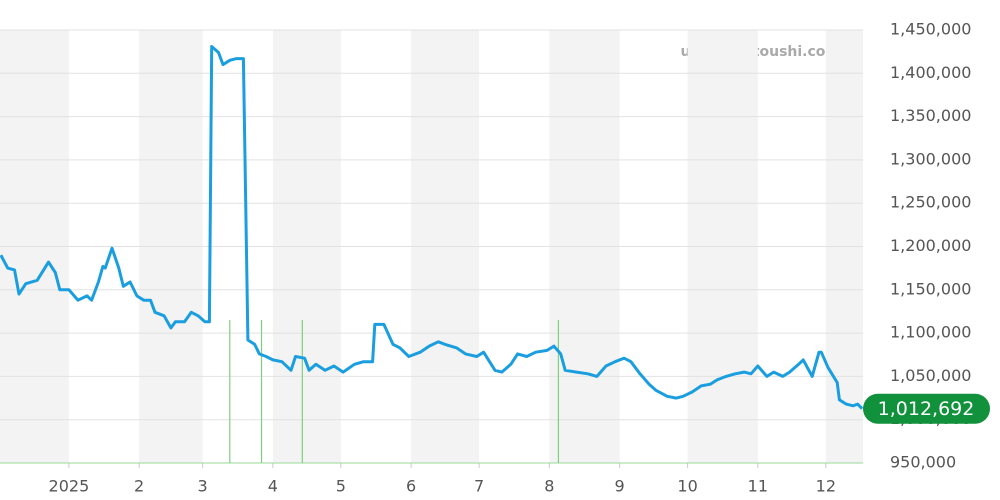  What do you see at coordinates (549, 486) in the screenshot?
I see `x-tick-label: 8` at bounding box center [549, 486].